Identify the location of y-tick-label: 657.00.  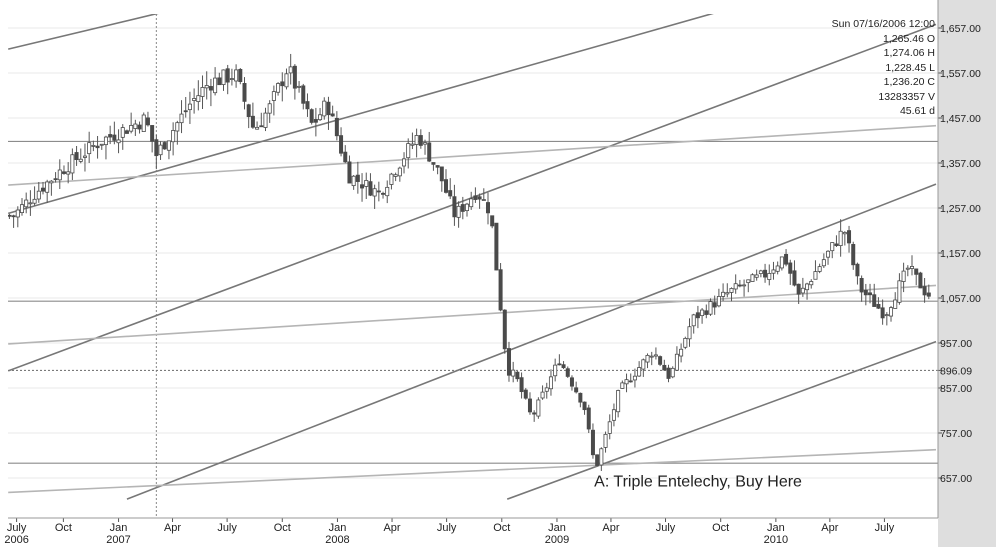
(956, 479).